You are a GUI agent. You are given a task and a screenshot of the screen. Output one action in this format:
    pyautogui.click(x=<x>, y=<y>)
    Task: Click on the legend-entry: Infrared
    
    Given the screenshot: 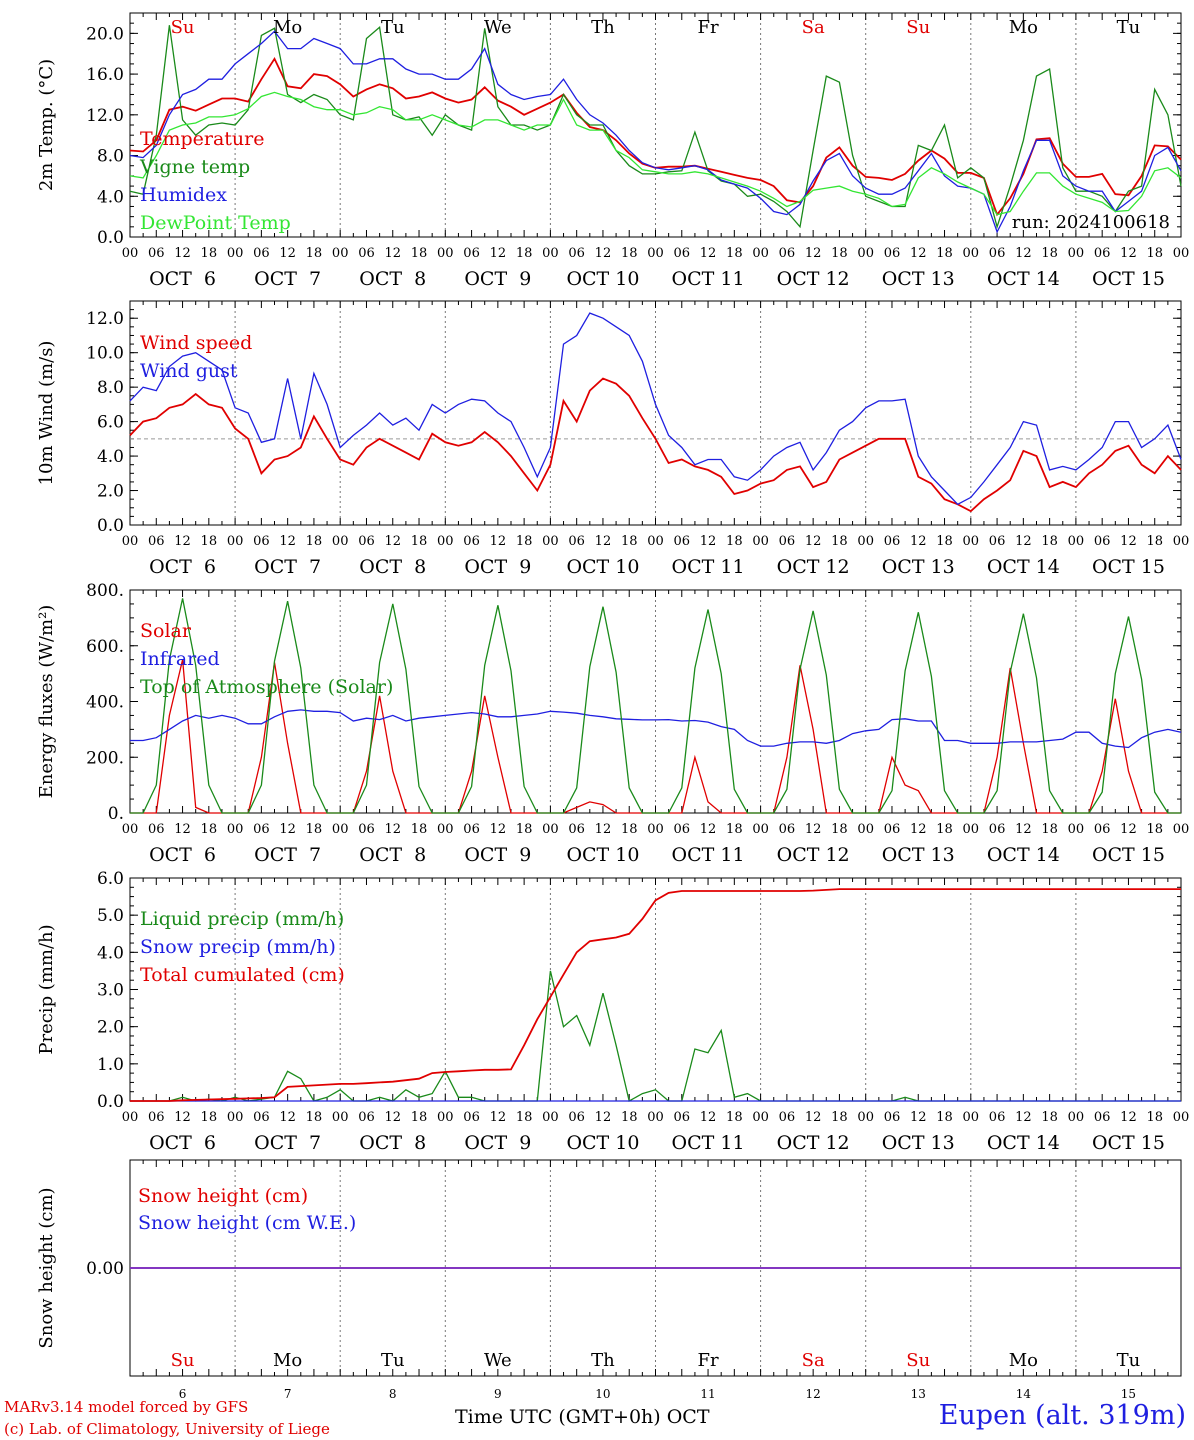 What is the action you would take?
    pyautogui.click(x=180, y=659)
    